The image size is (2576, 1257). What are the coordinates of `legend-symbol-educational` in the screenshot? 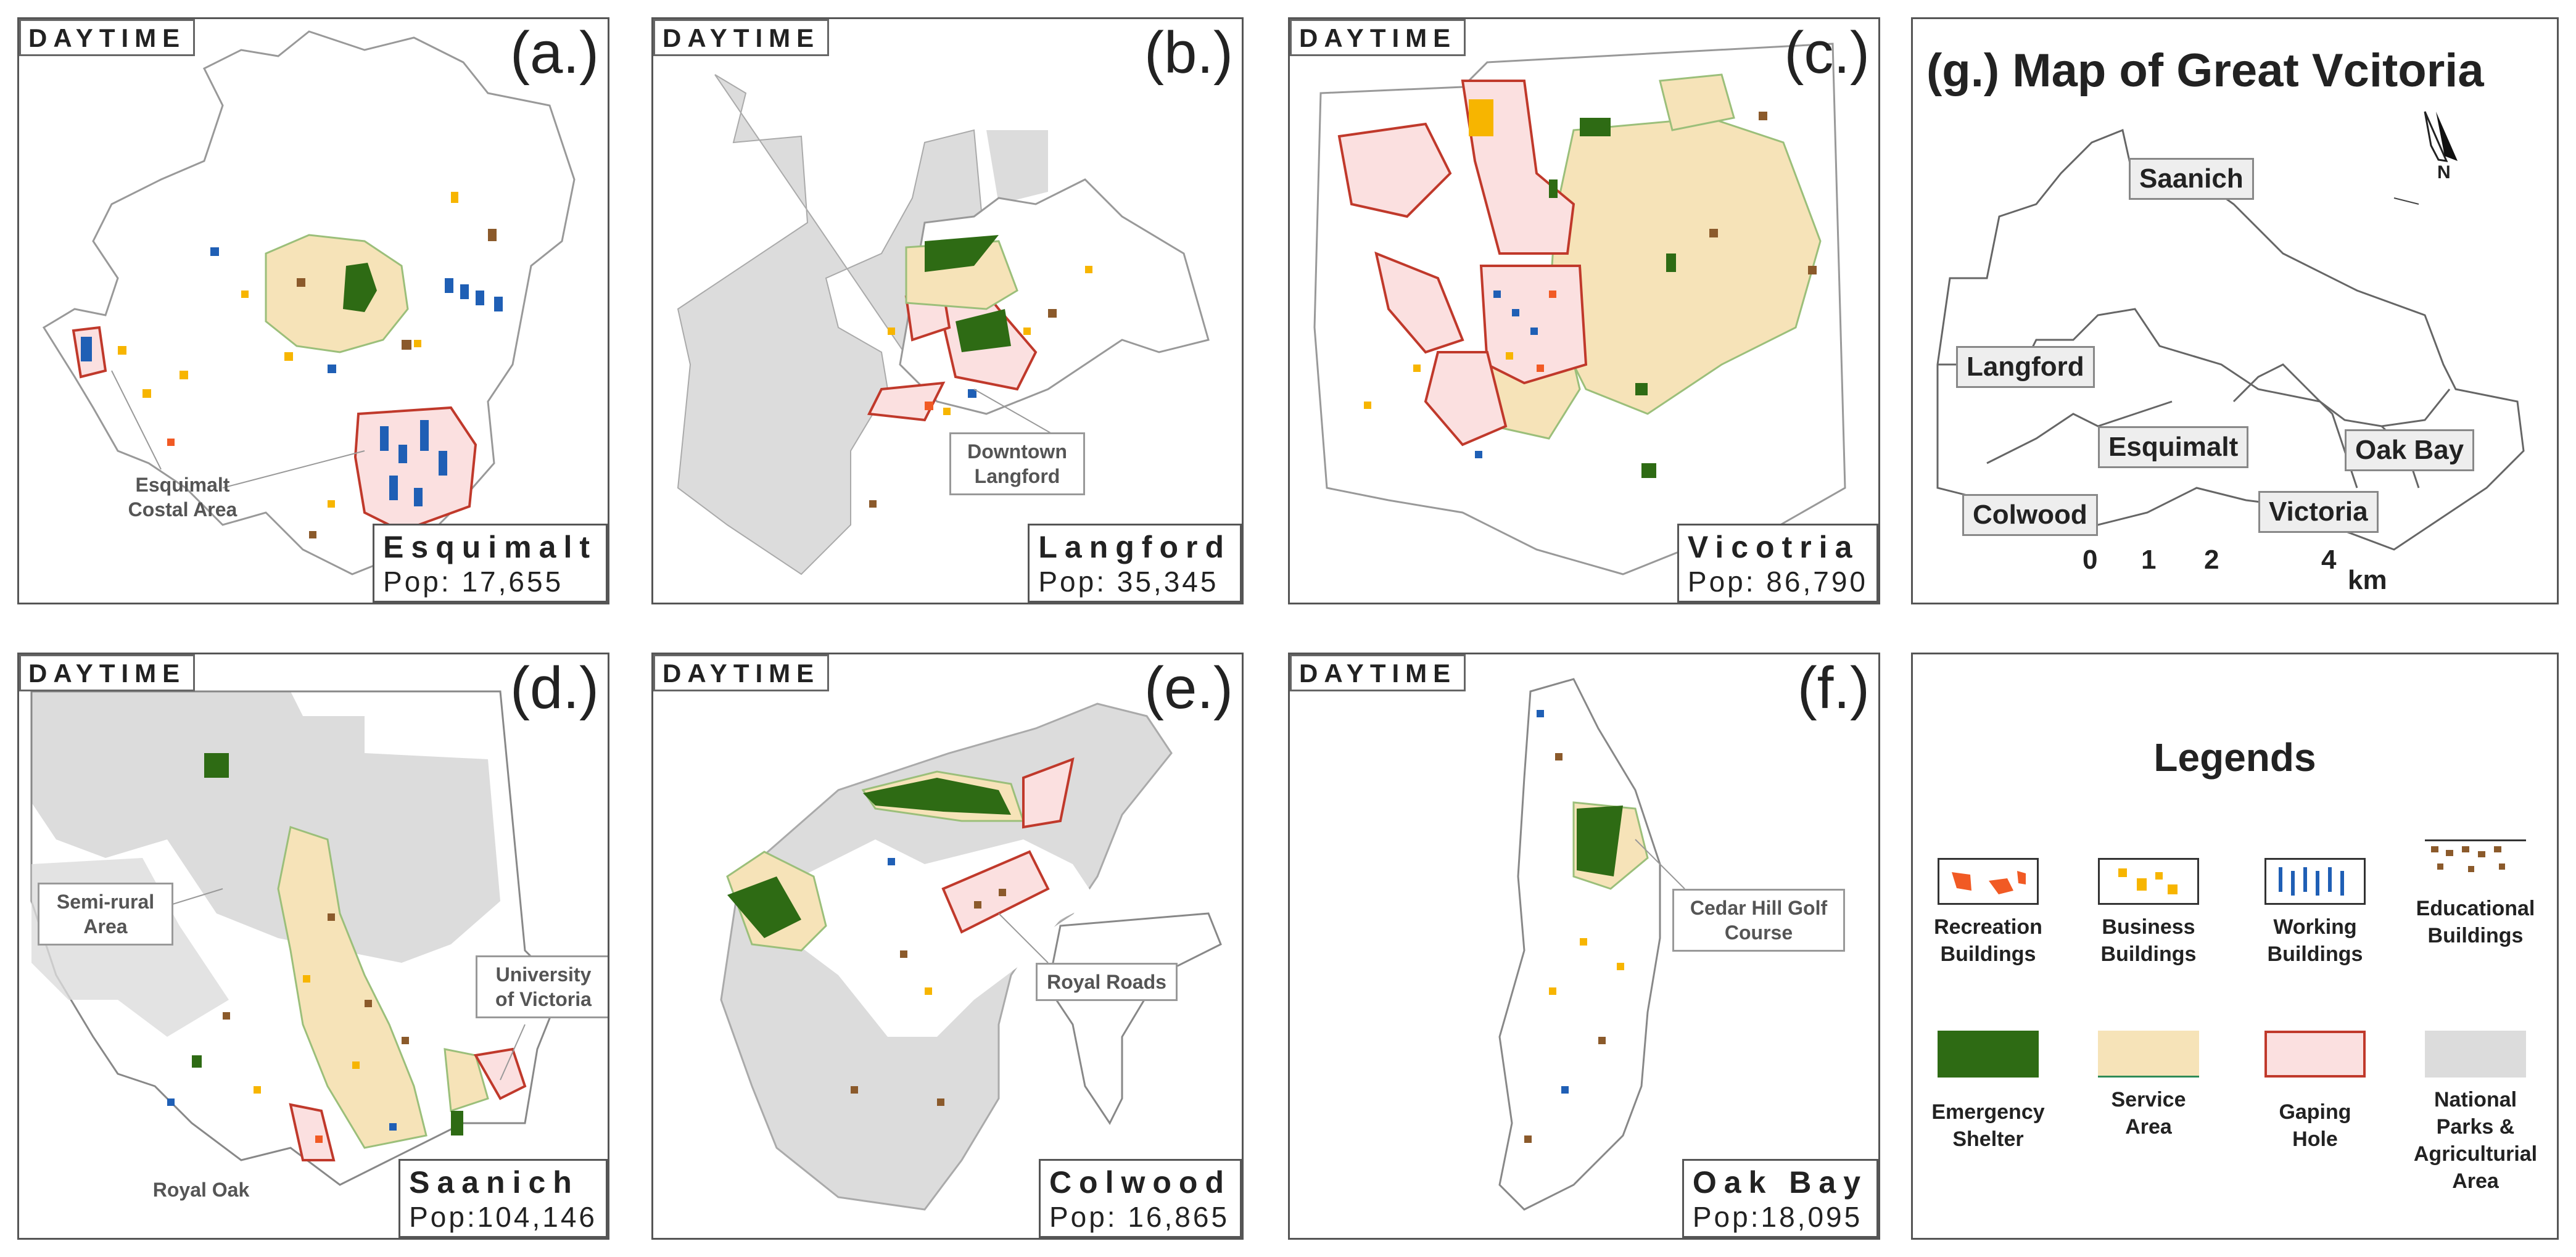 It's located at (2475, 863).